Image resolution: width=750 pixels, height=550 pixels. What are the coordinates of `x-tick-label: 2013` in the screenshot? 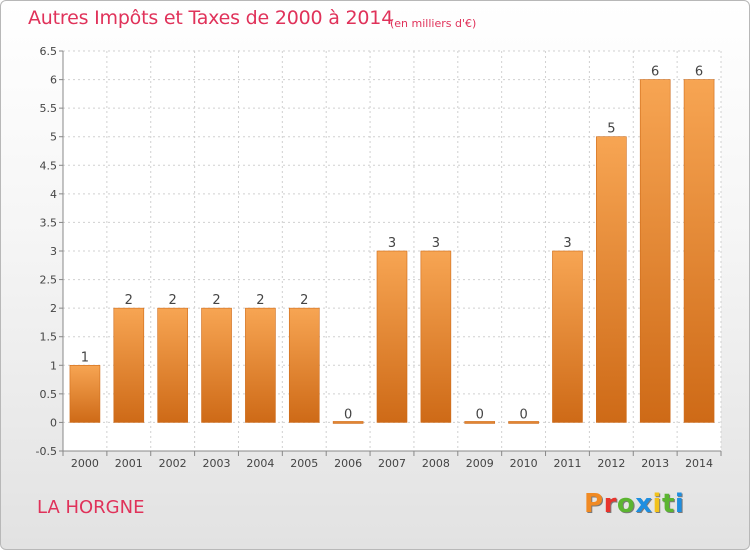 It's located at (655, 463).